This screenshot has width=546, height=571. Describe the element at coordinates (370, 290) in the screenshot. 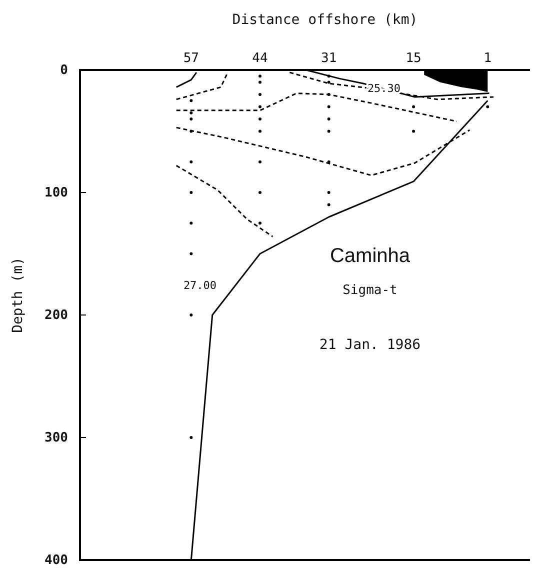

I see `text: Sigma-t` at that location.